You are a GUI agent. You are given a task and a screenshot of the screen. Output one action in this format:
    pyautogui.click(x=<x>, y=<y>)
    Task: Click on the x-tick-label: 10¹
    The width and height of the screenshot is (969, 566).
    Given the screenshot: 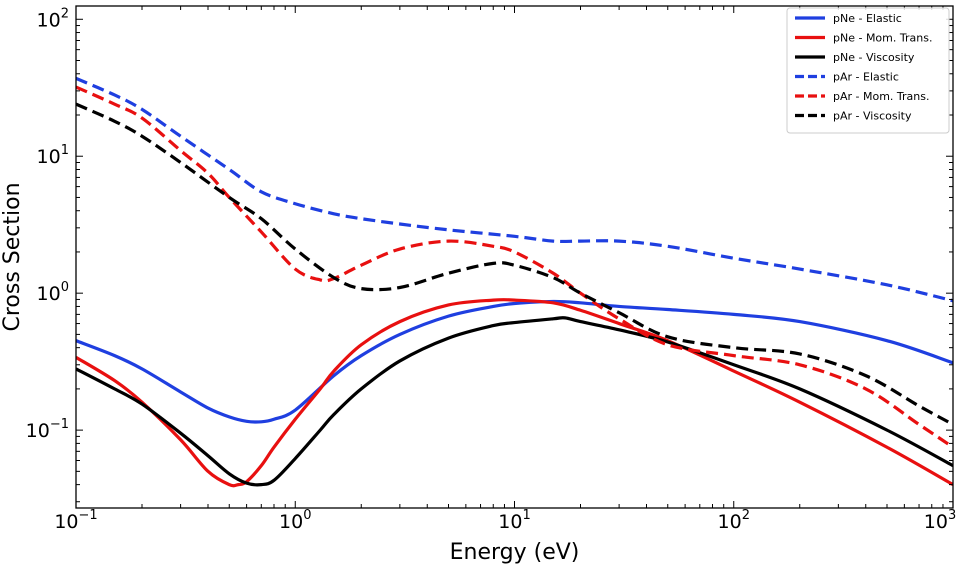 What is the action you would take?
    pyautogui.click(x=514, y=520)
    